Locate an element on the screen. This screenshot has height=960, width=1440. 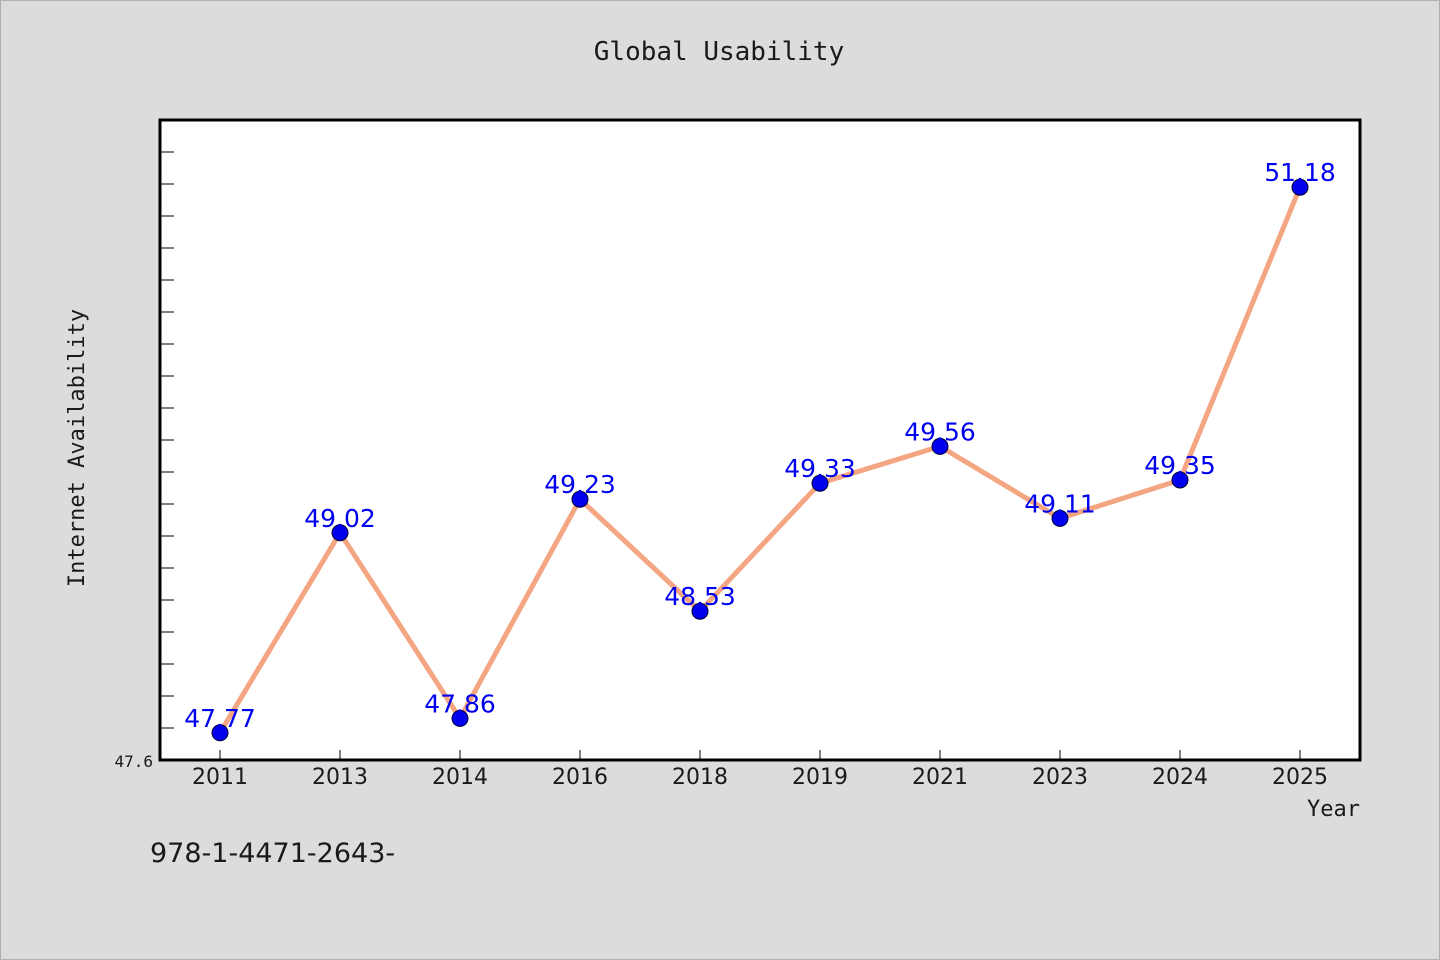
data-label: 49.02 is located at coordinates (340, 518).